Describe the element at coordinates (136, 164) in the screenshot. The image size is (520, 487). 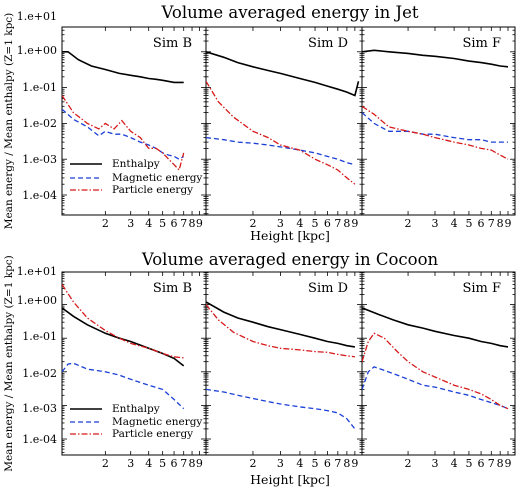
I see `legend-label: Enthalpy` at that location.